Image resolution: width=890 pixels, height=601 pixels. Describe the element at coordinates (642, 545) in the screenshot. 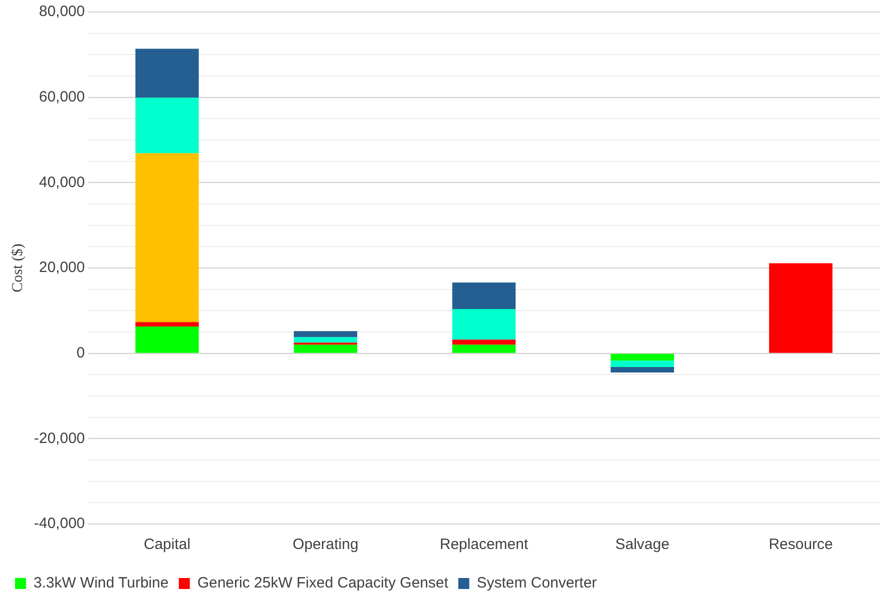

I see `x-tick-label: Salvage` at that location.